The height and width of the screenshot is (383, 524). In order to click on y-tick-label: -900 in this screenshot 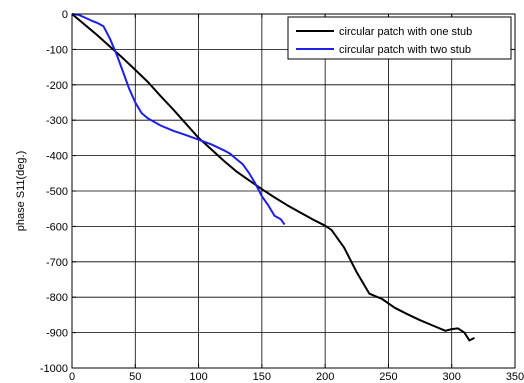, I will do `click(57, 334)`.